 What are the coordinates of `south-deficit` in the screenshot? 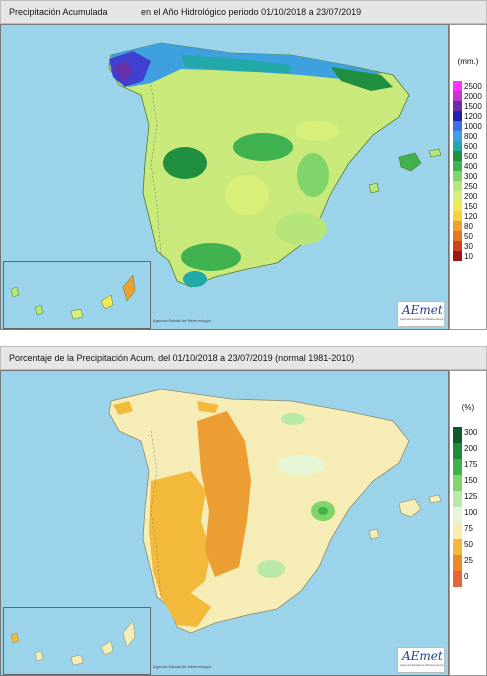 It's located at (186, 610).